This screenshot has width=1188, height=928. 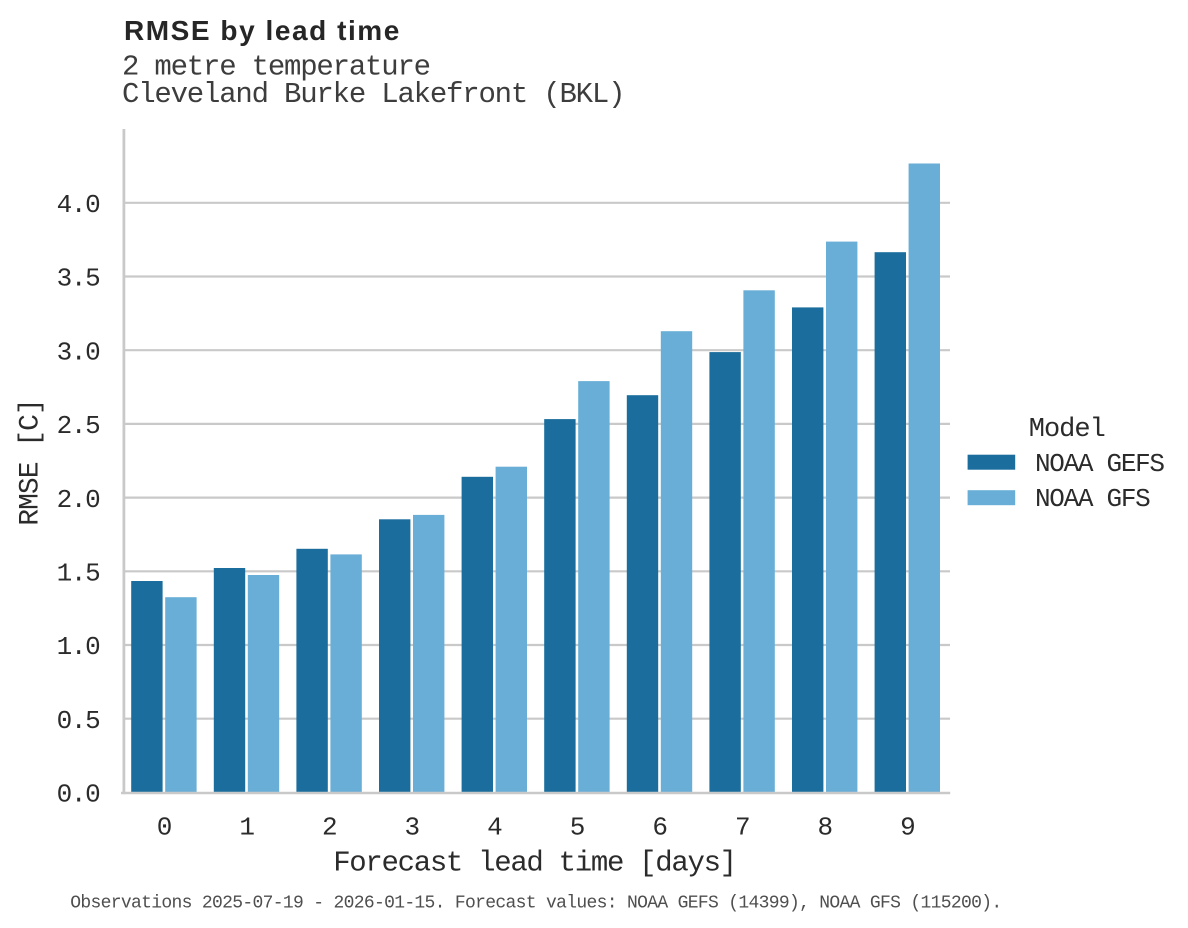 I want to click on svg-text: 0.5, so click(x=78, y=721).